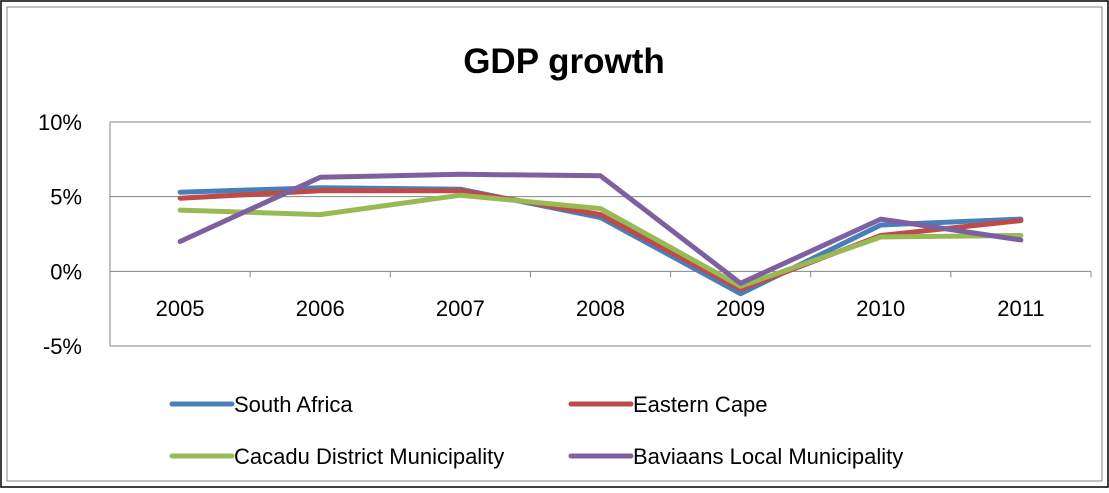  What do you see at coordinates (880, 308) in the screenshot?
I see `x-tick-label: 2010` at bounding box center [880, 308].